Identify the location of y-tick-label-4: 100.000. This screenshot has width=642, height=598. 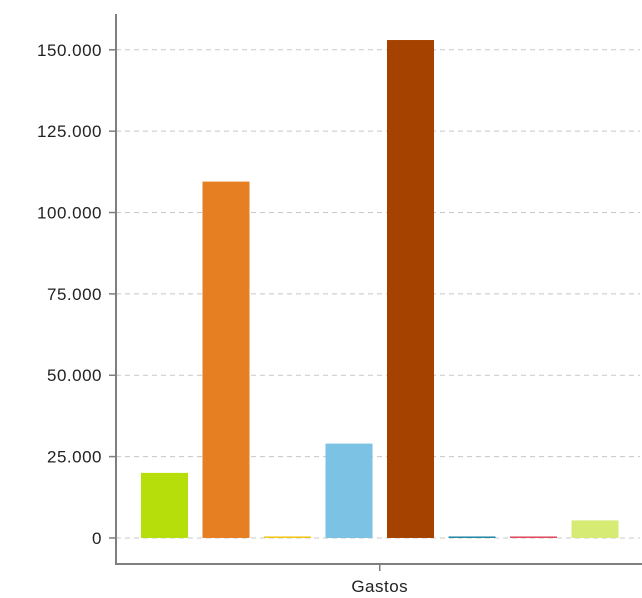
(69, 213).